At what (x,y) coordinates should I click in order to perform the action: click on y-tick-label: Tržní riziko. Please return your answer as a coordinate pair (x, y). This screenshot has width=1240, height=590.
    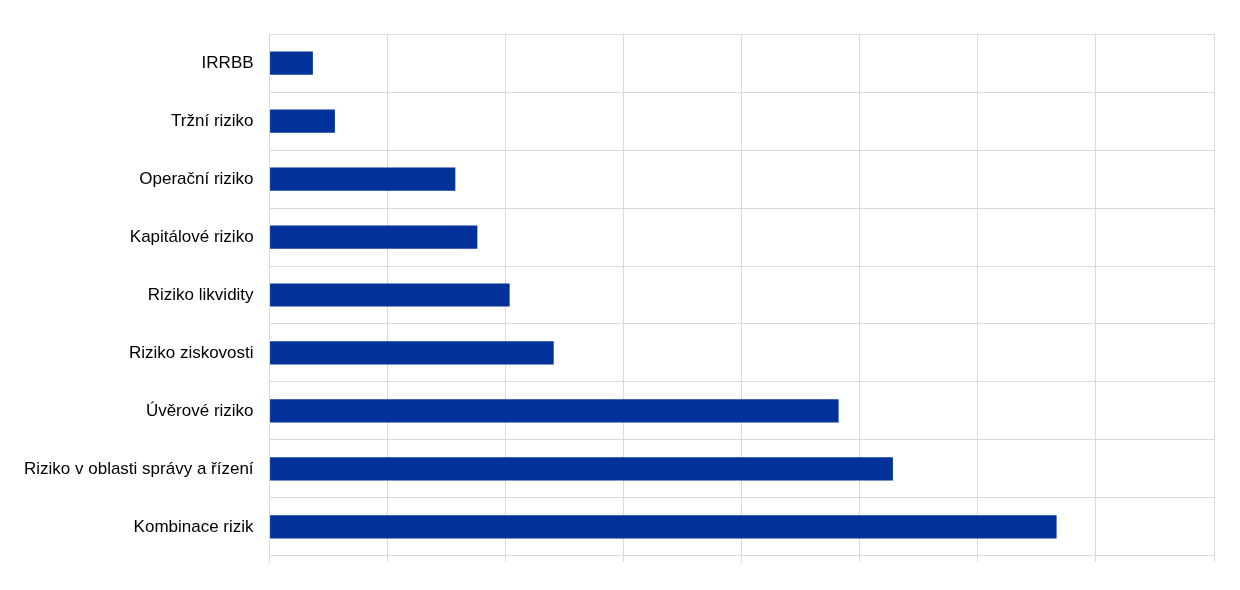
    Looking at the image, I should click on (212, 120).